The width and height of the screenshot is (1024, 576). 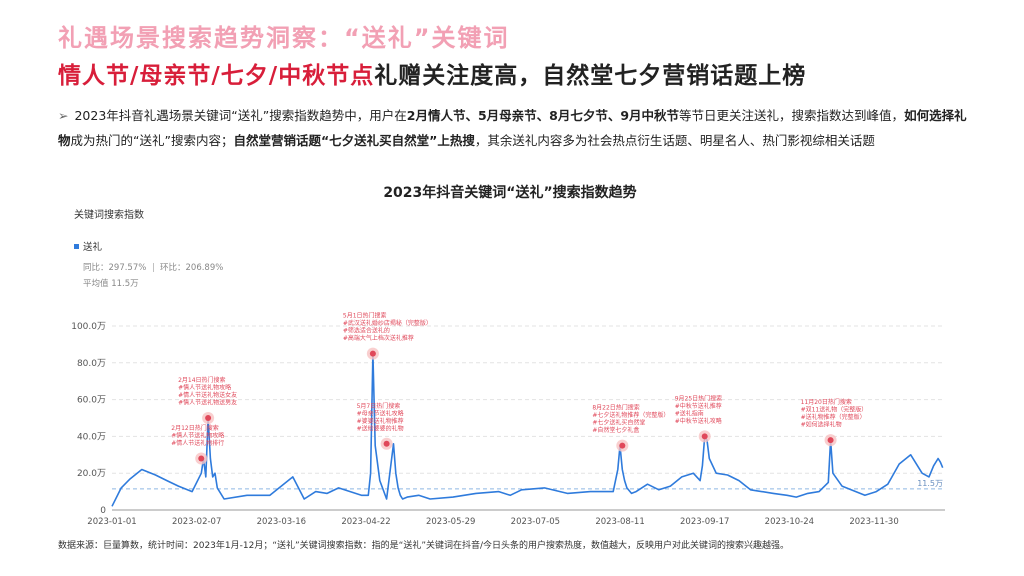 What do you see at coordinates (366, 331) in the screenshot?
I see `annotation-text: #筛选适合送礼的` at bounding box center [366, 331].